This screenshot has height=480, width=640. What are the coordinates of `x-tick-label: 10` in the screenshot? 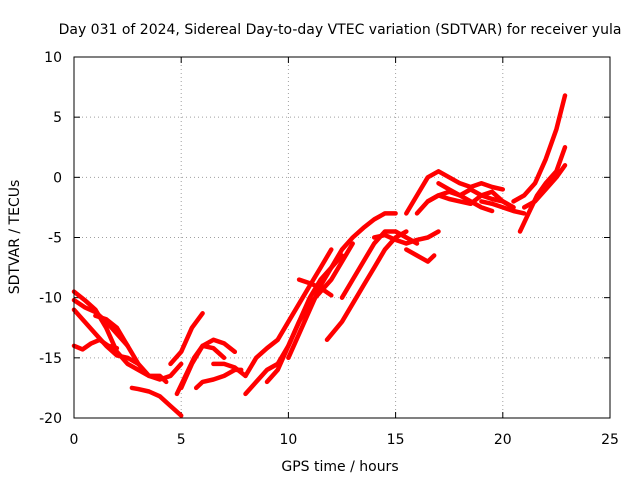 It's located at (288, 440).